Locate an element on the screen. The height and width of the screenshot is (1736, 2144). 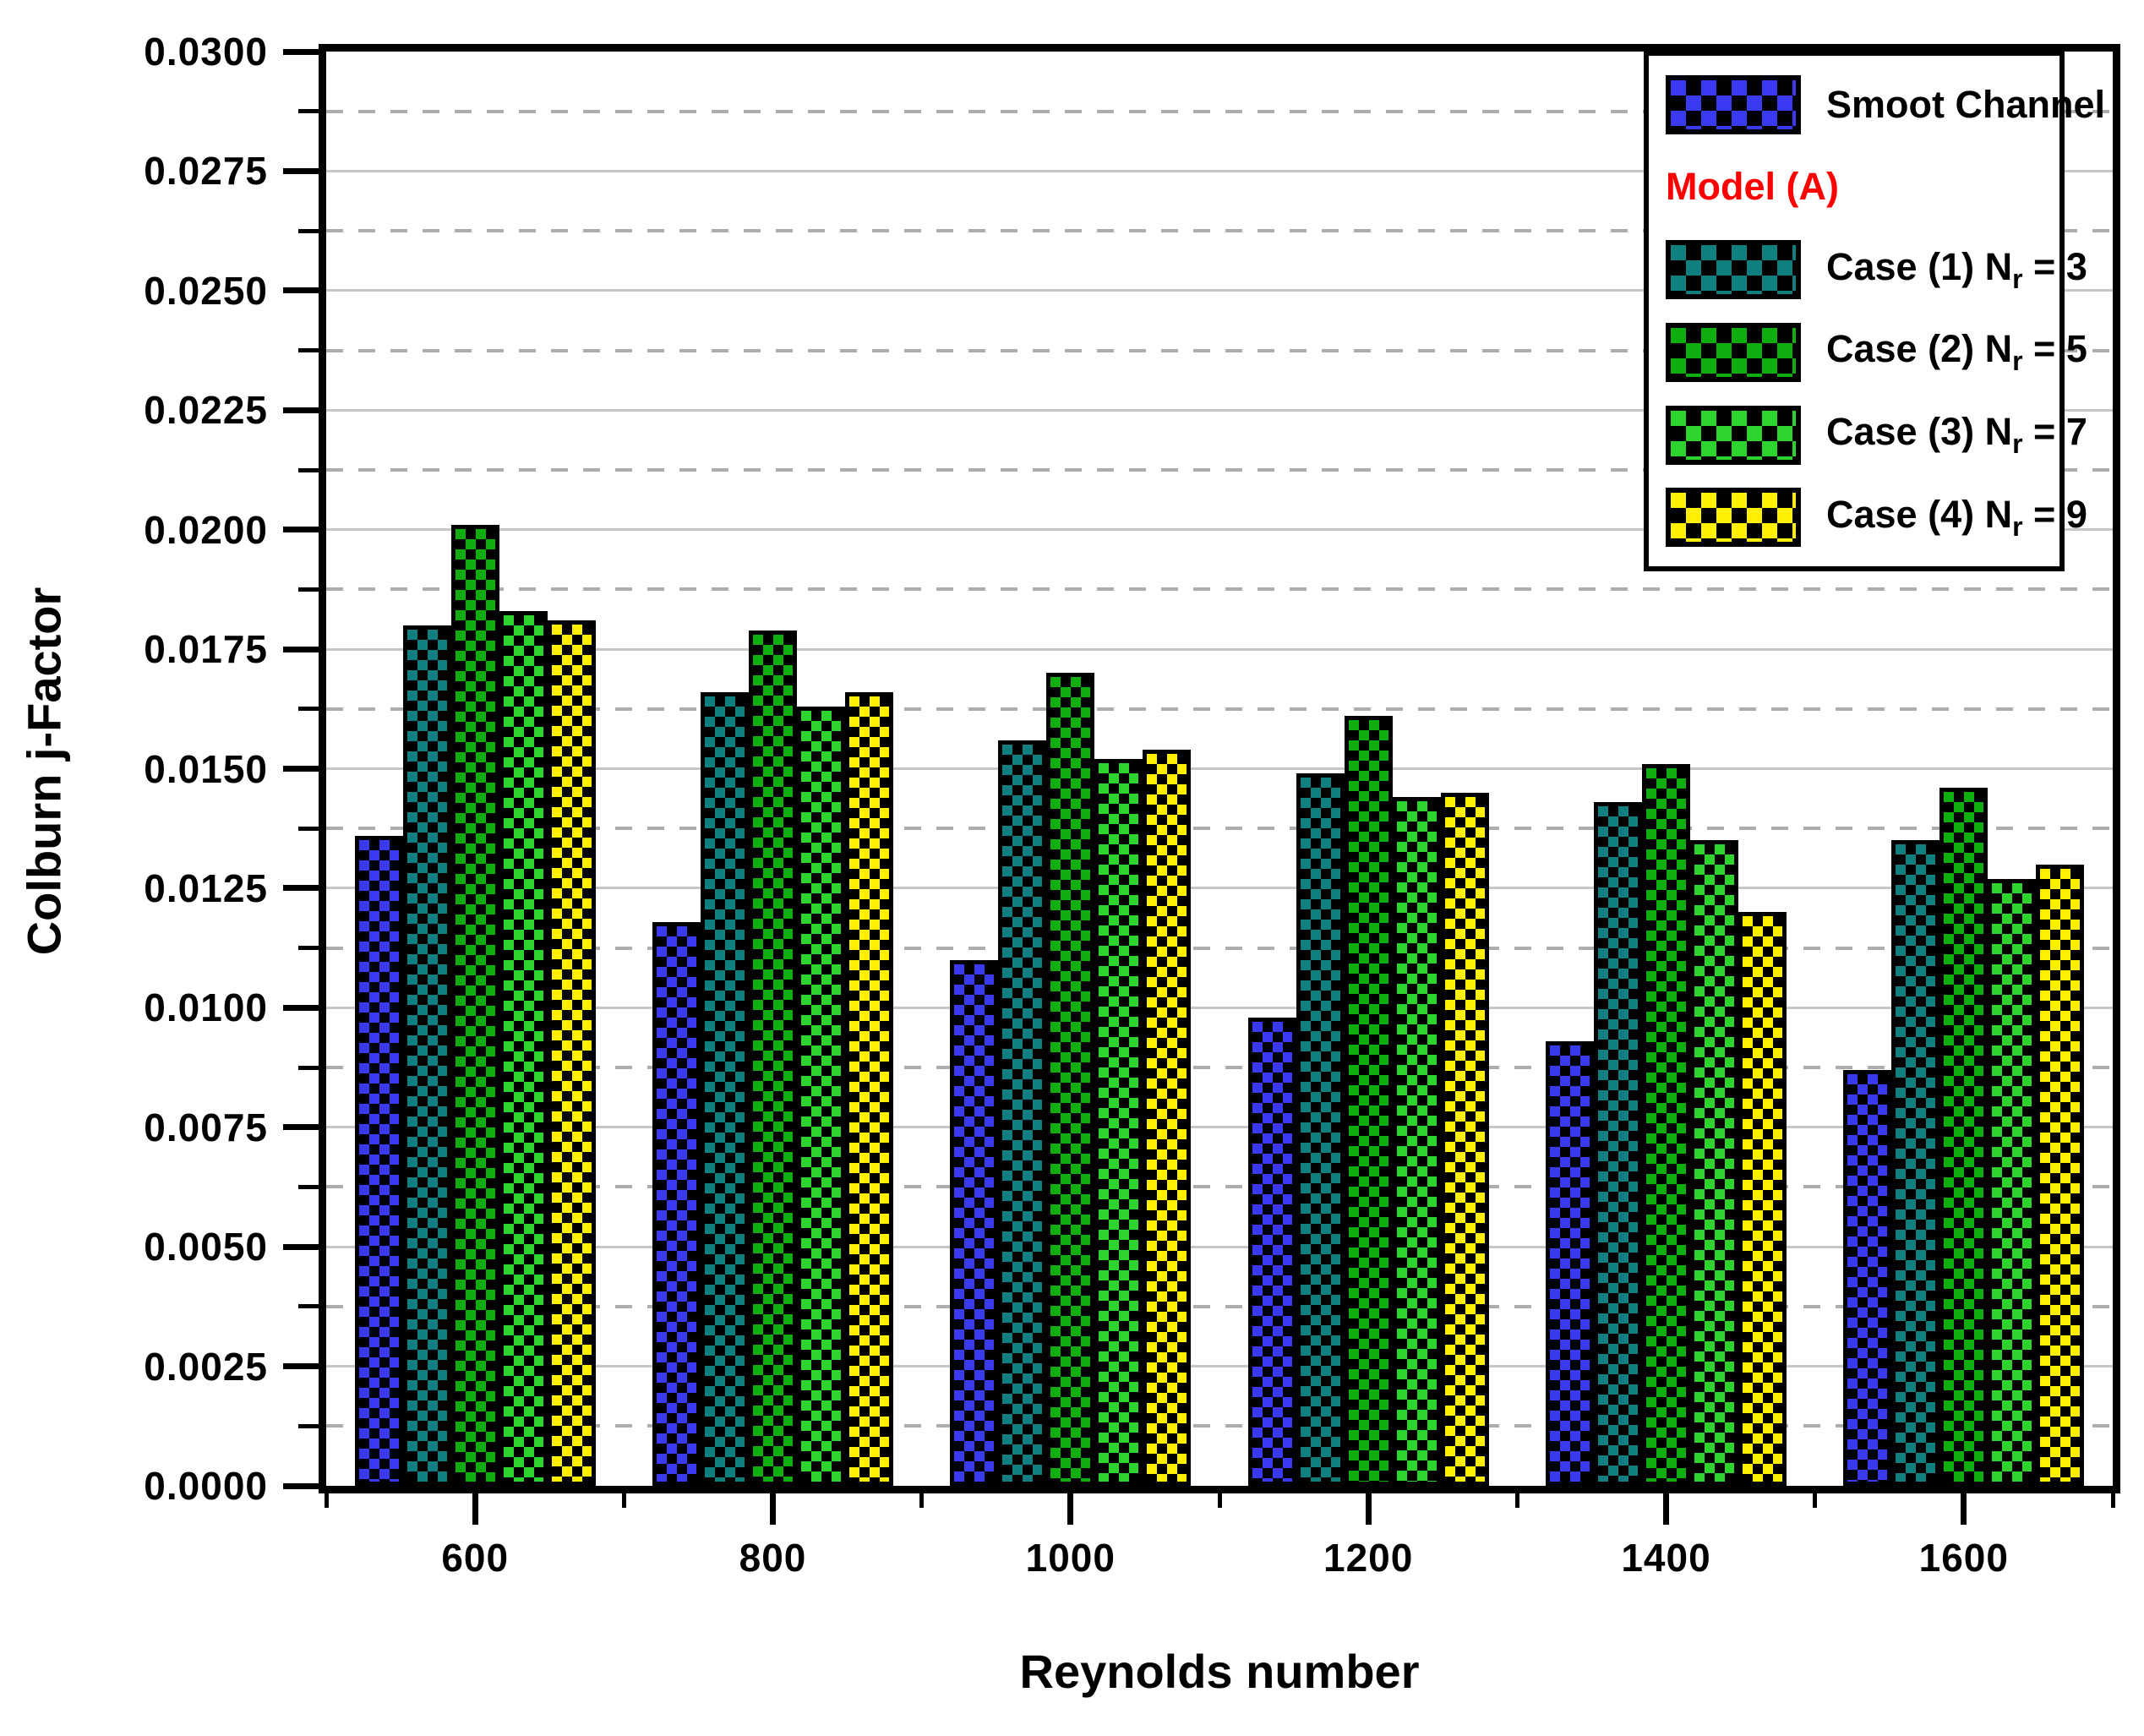
bar-case-1-nr-3-re1000 is located at coordinates (1023, 1113).